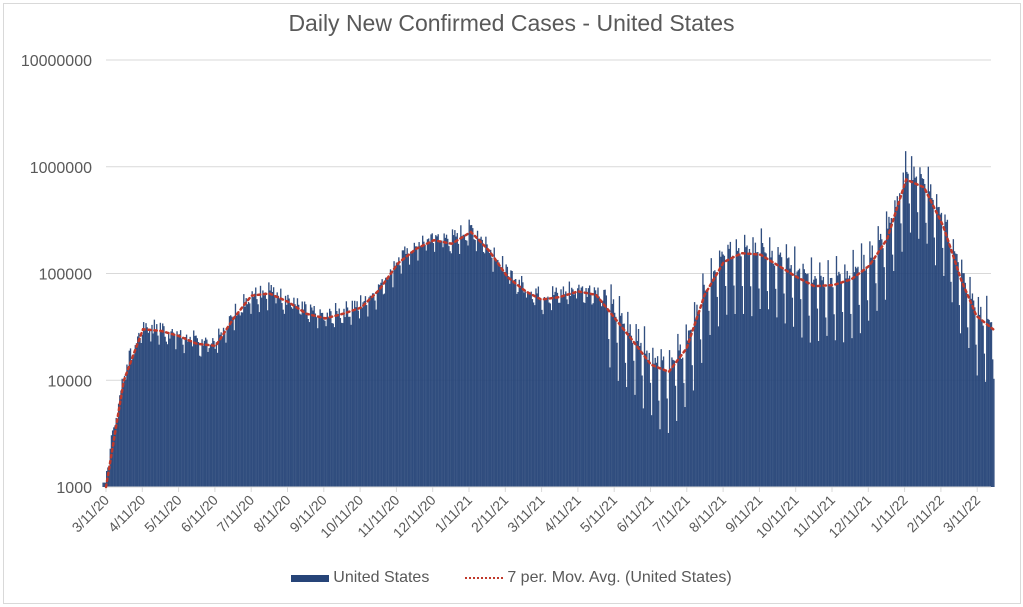 The image size is (1023, 607). What do you see at coordinates (236, 514) in the screenshot?
I see `x-tick-label: 7/11/20` at bounding box center [236, 514].